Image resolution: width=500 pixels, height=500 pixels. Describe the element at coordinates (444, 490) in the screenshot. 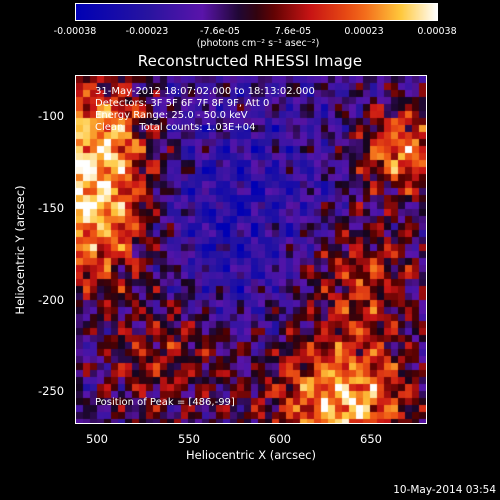

I see `footer-timestamp: 10-May-2014 03:54` at that location.